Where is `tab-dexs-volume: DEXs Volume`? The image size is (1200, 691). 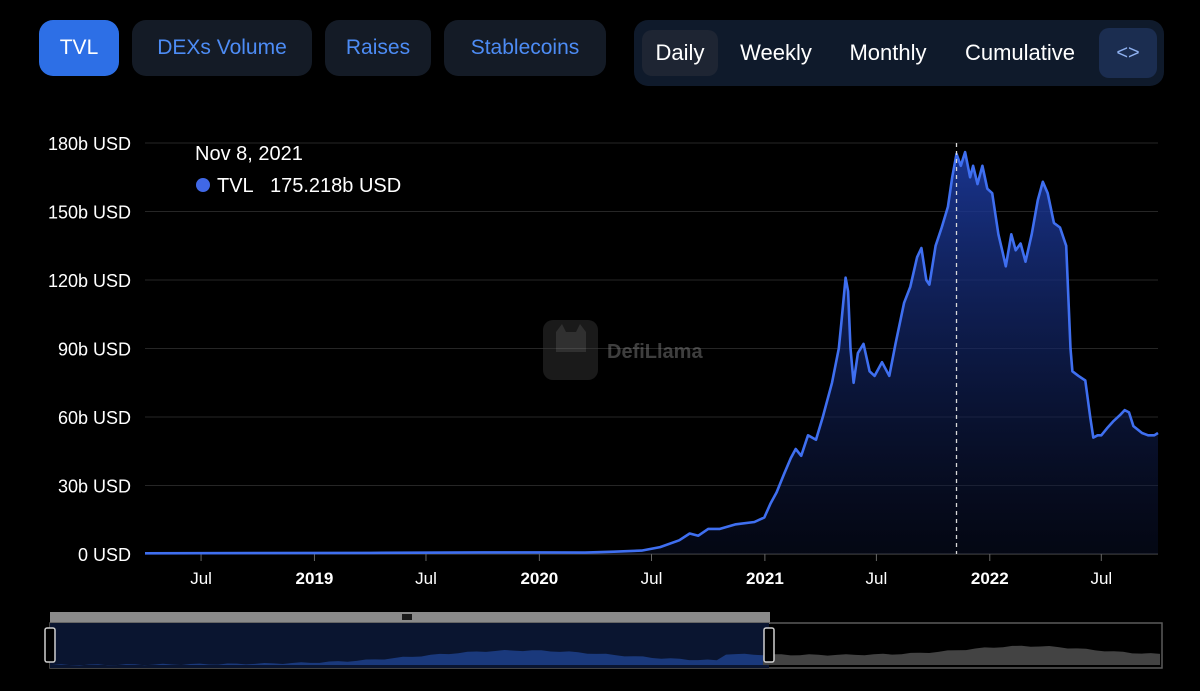 tab-dexs-volume: DEXs Volume is located at coordinates (222, 48).